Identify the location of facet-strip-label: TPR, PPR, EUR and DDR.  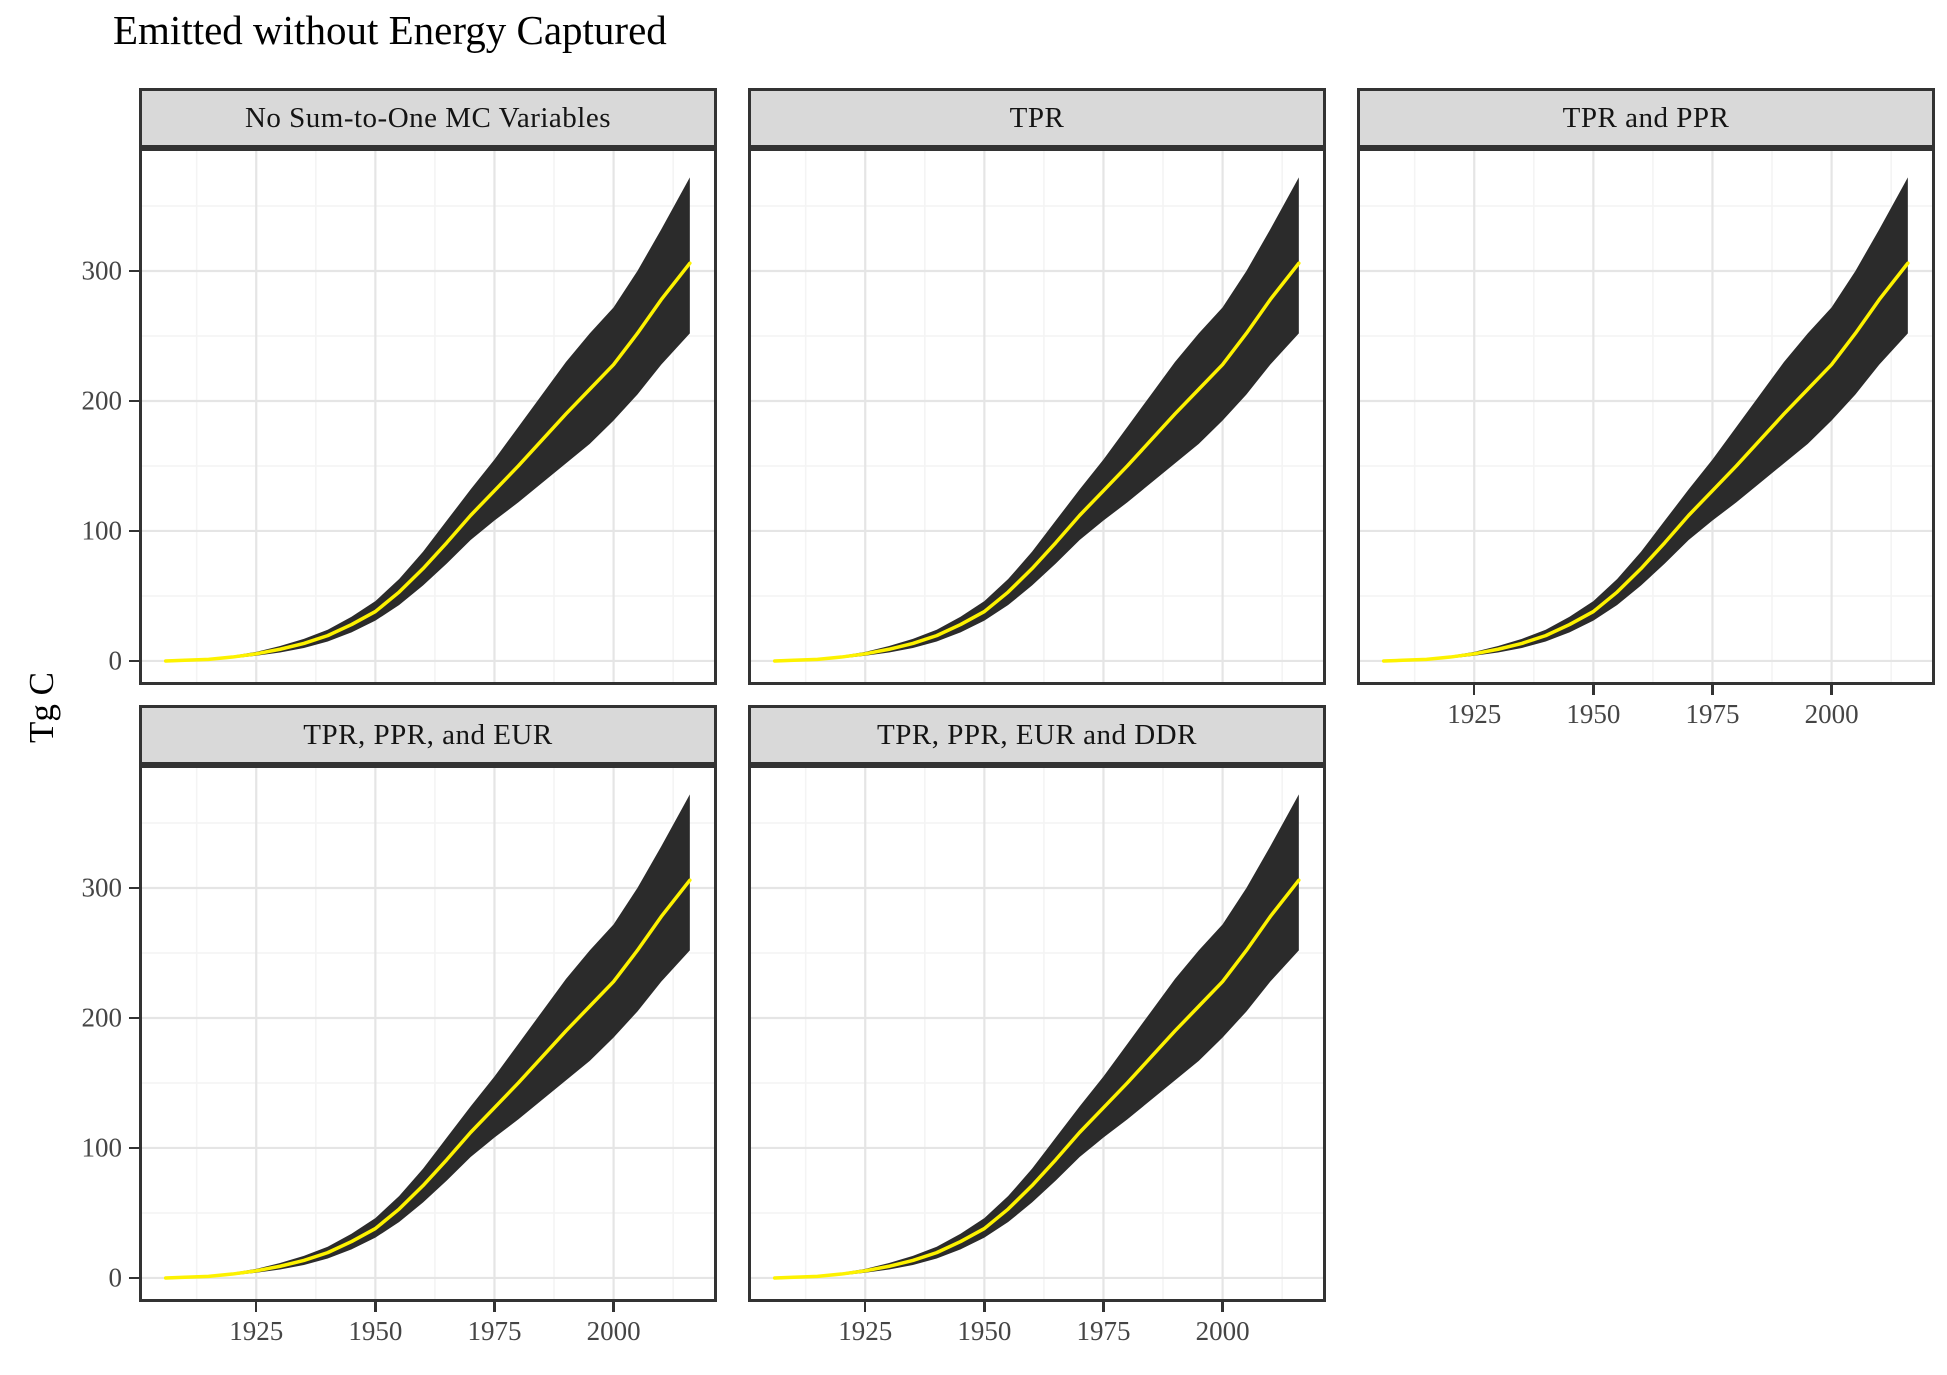
(1037, 735).